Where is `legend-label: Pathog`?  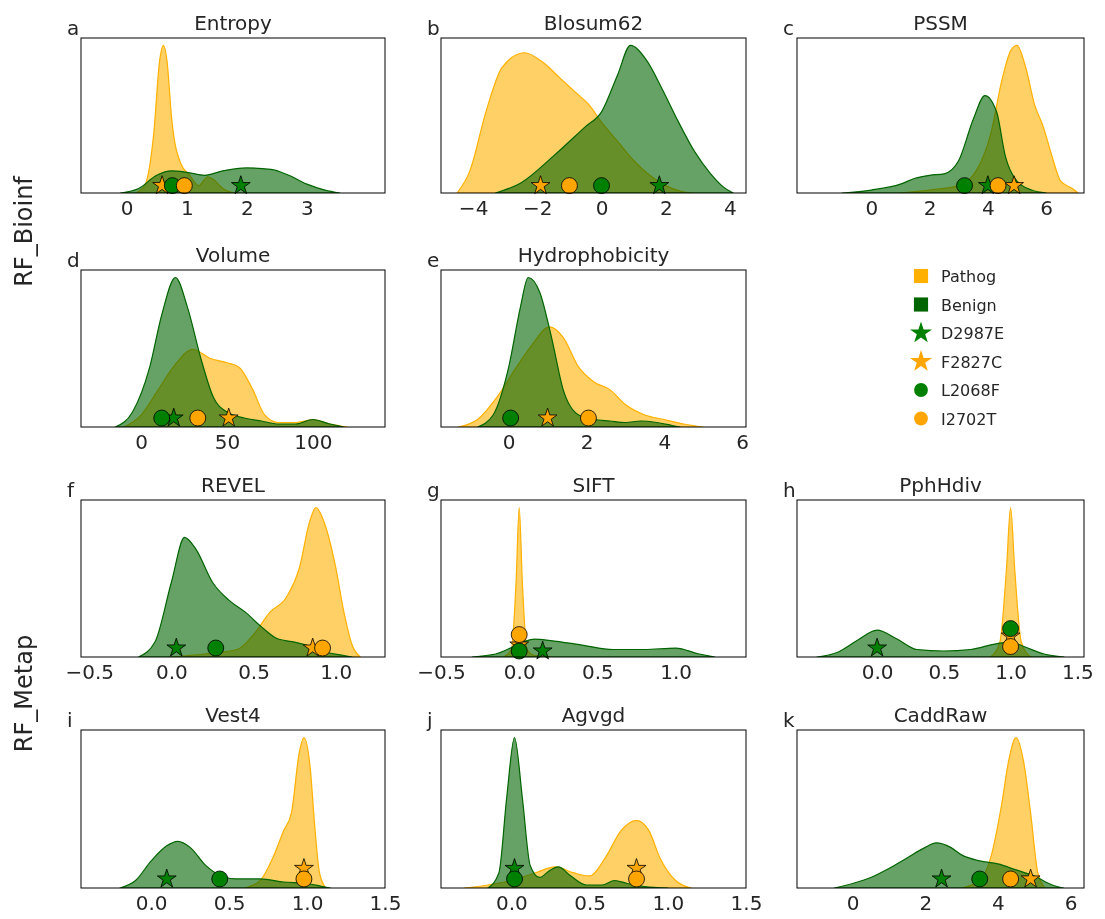 legend-label: Pathog is located at coordinates (969, 276).